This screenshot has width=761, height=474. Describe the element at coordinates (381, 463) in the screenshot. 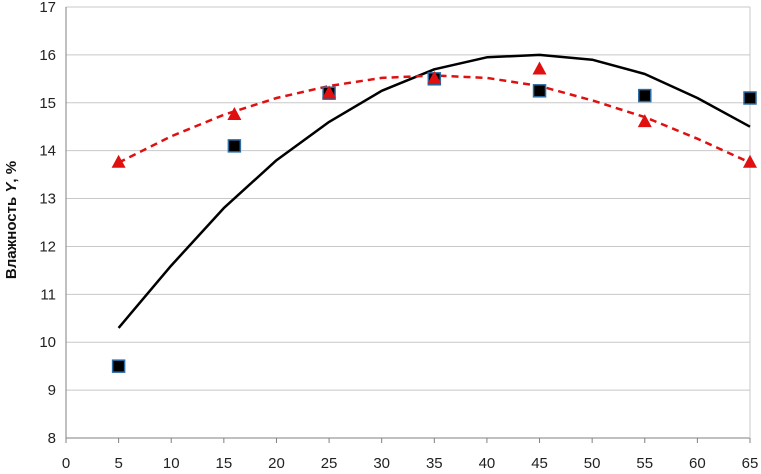

I see `x-tick-label: 30` at that location.